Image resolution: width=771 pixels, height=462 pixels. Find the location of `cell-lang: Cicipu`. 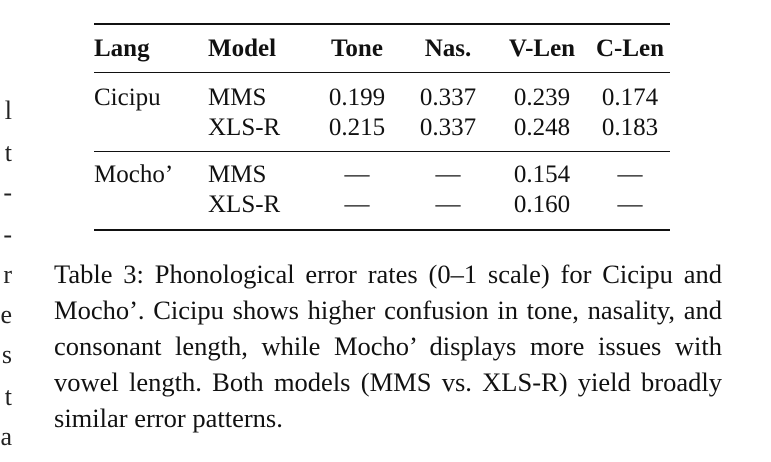

cell-lang: Cicipu is located at coordinates (127, 97).